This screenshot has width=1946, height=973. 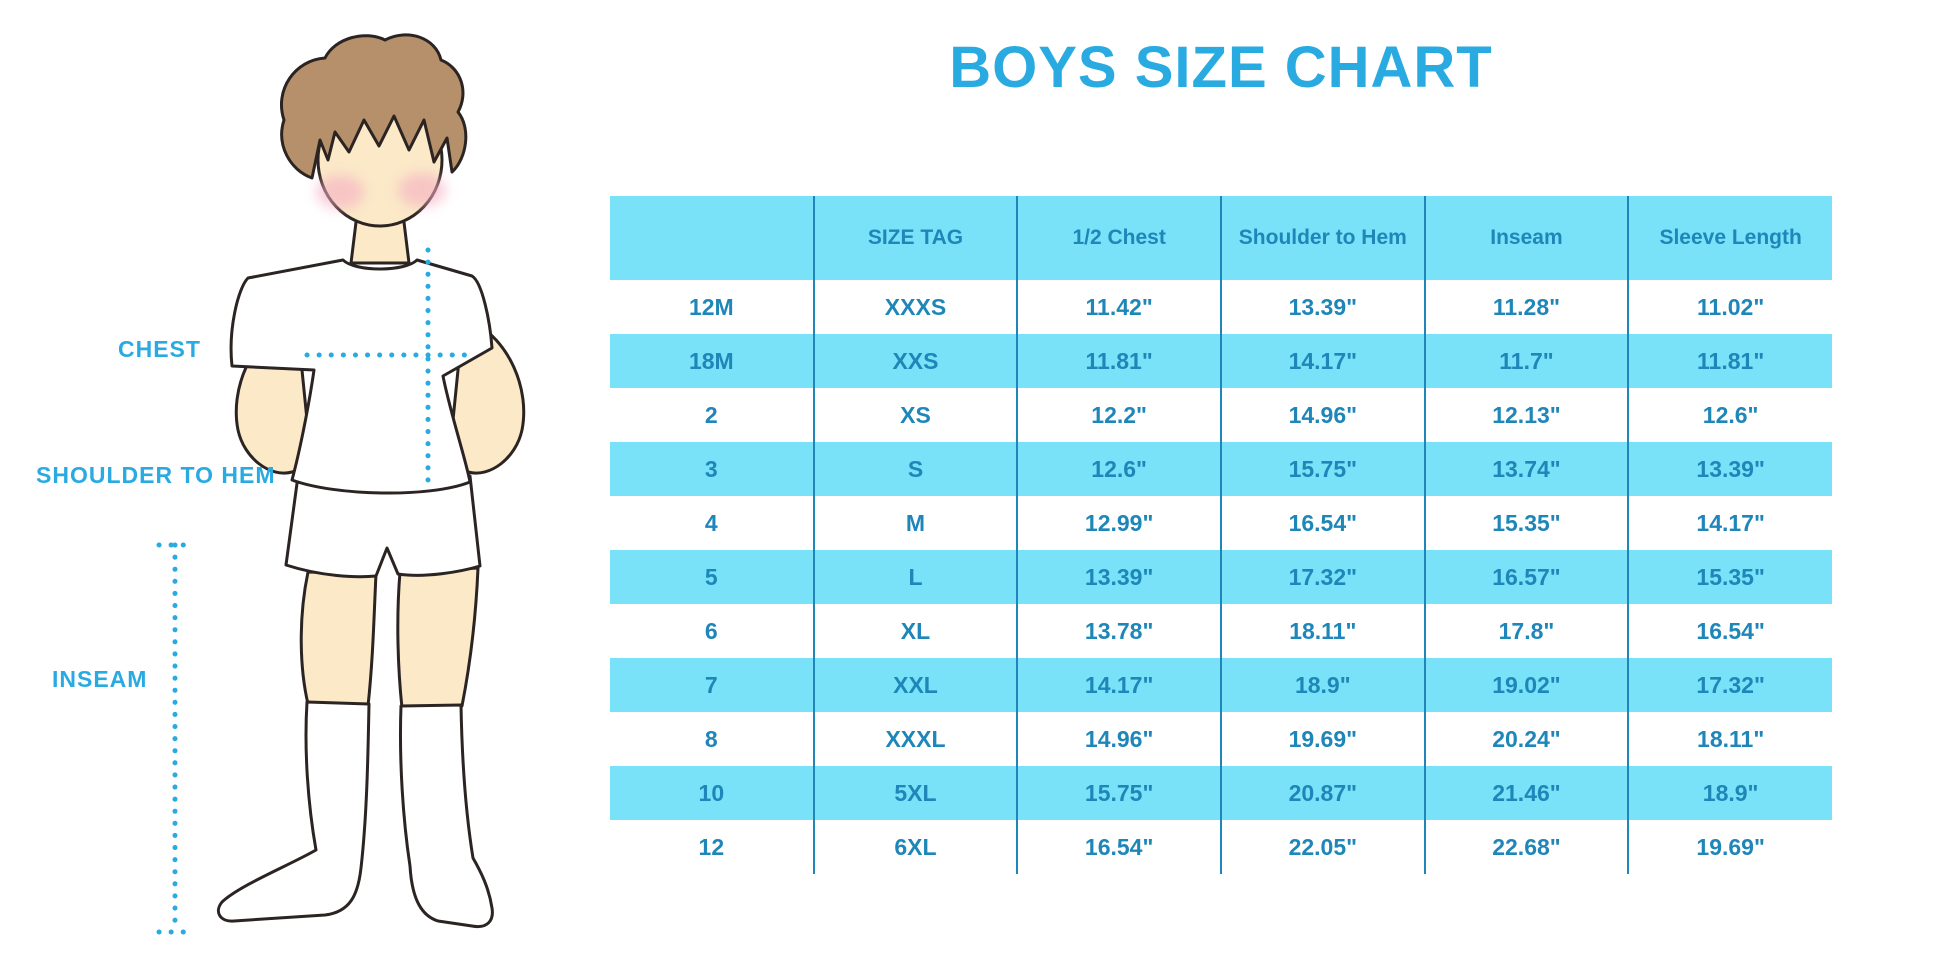 What do you see at coordinates (915, 739) in the screenshot?
I see `value-cell: XXXL` at bounding box center [915, 739].